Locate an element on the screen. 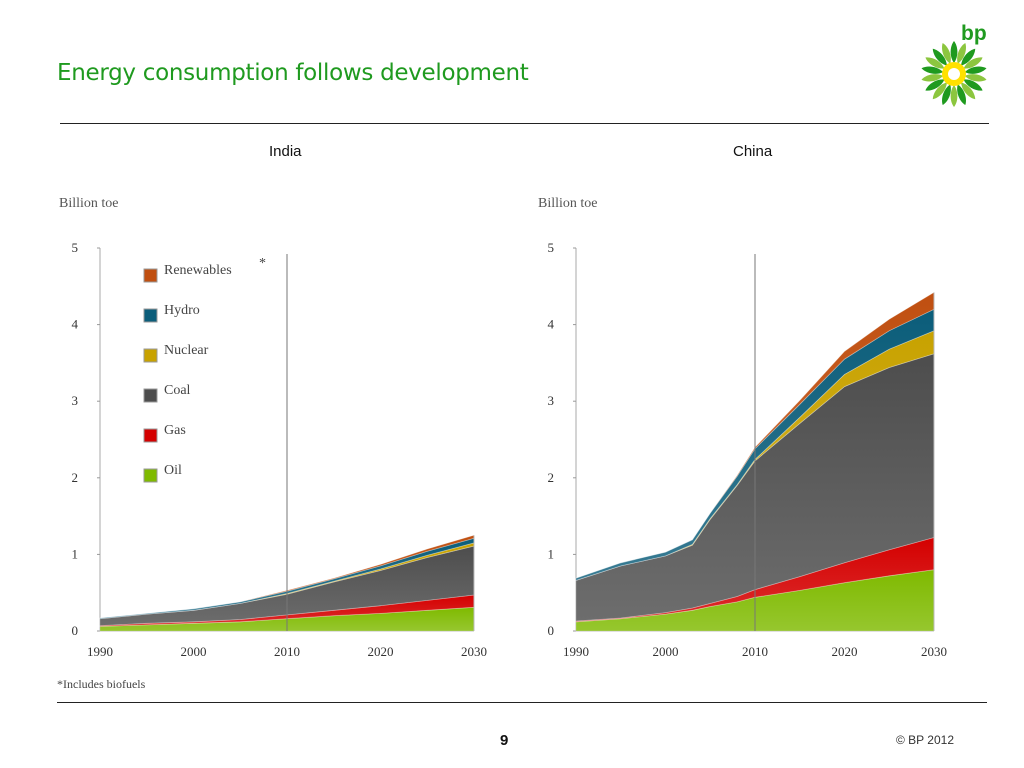 This screenshot has height=768, width=1024. legend-item-coal: Coal is located at coordinates (167, 393).